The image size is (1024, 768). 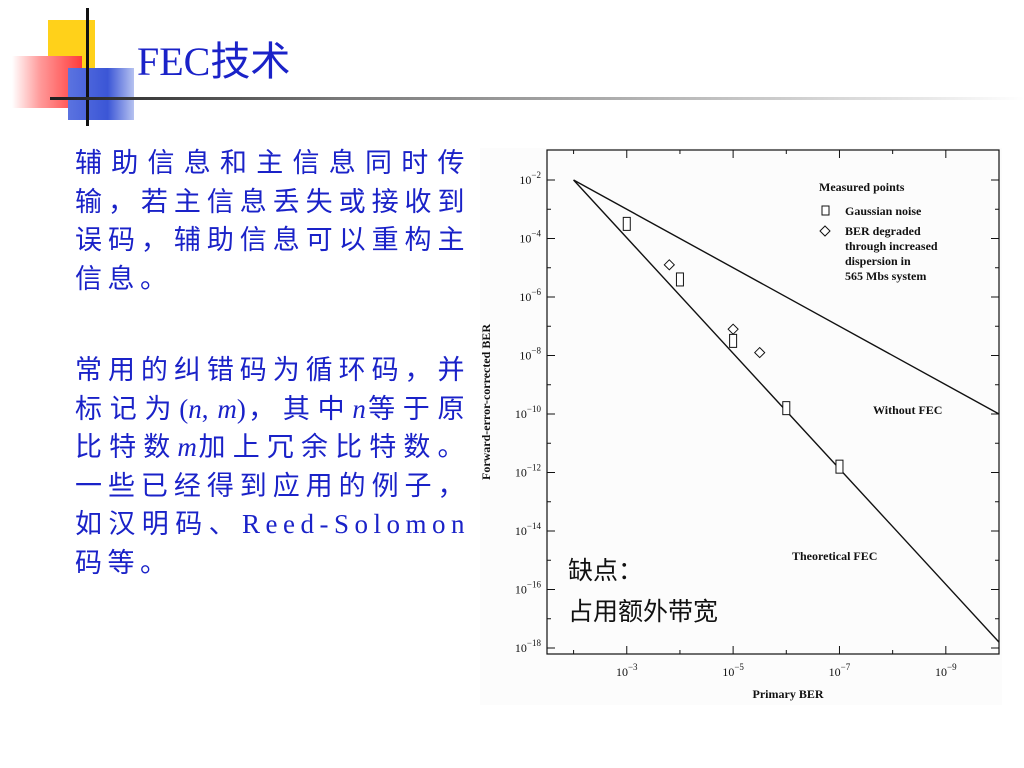 What do you see at coordinates (101, 94) in the screenshot?
I see `deco-blue-square` at bounding box center [101, 94].